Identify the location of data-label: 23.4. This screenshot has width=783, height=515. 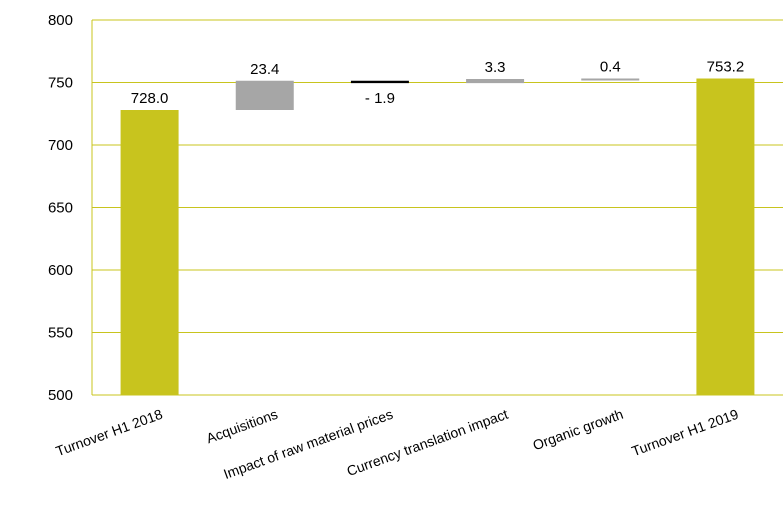
(264, 69).